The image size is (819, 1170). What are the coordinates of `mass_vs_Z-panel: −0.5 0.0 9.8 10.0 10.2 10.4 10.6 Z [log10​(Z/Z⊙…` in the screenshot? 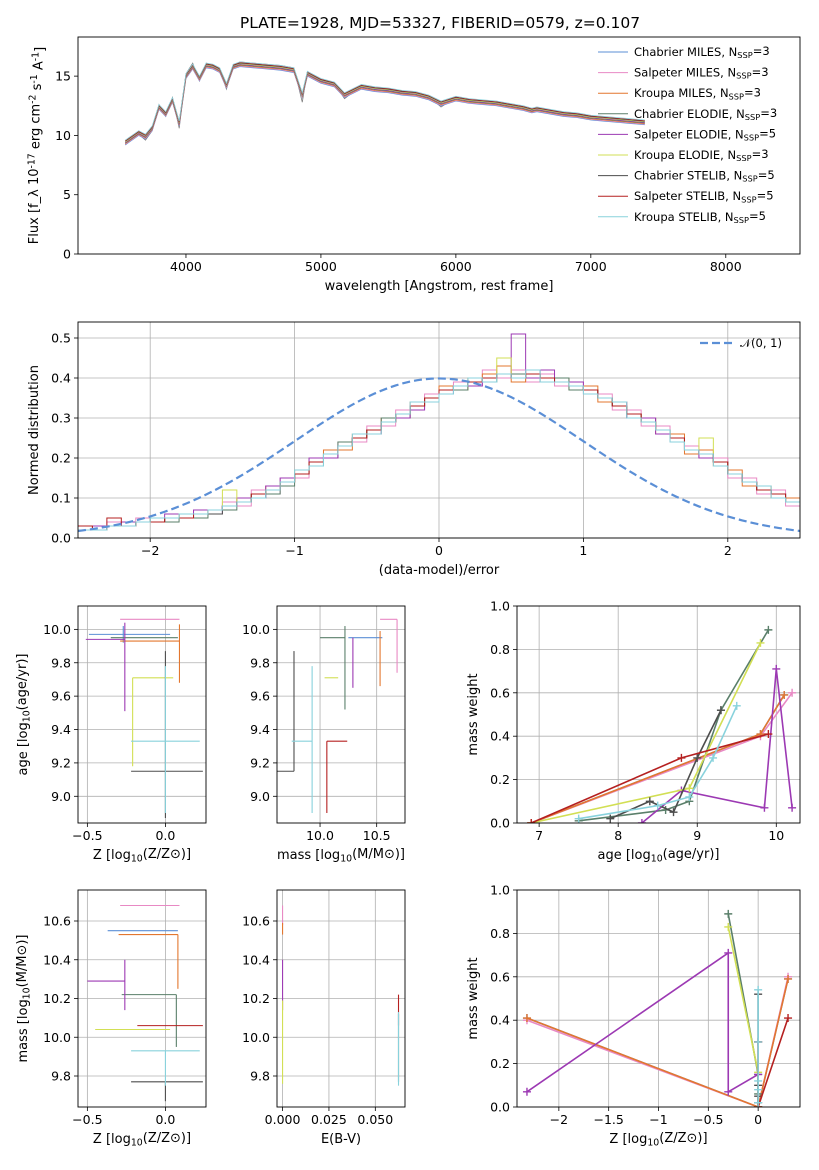 It's located at (111, 1018).